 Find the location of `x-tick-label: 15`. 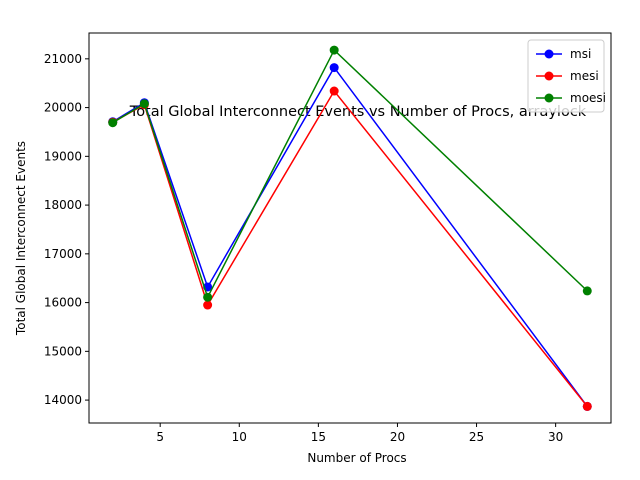

x-tick-label: 15 is located at coordinates (318, 437).